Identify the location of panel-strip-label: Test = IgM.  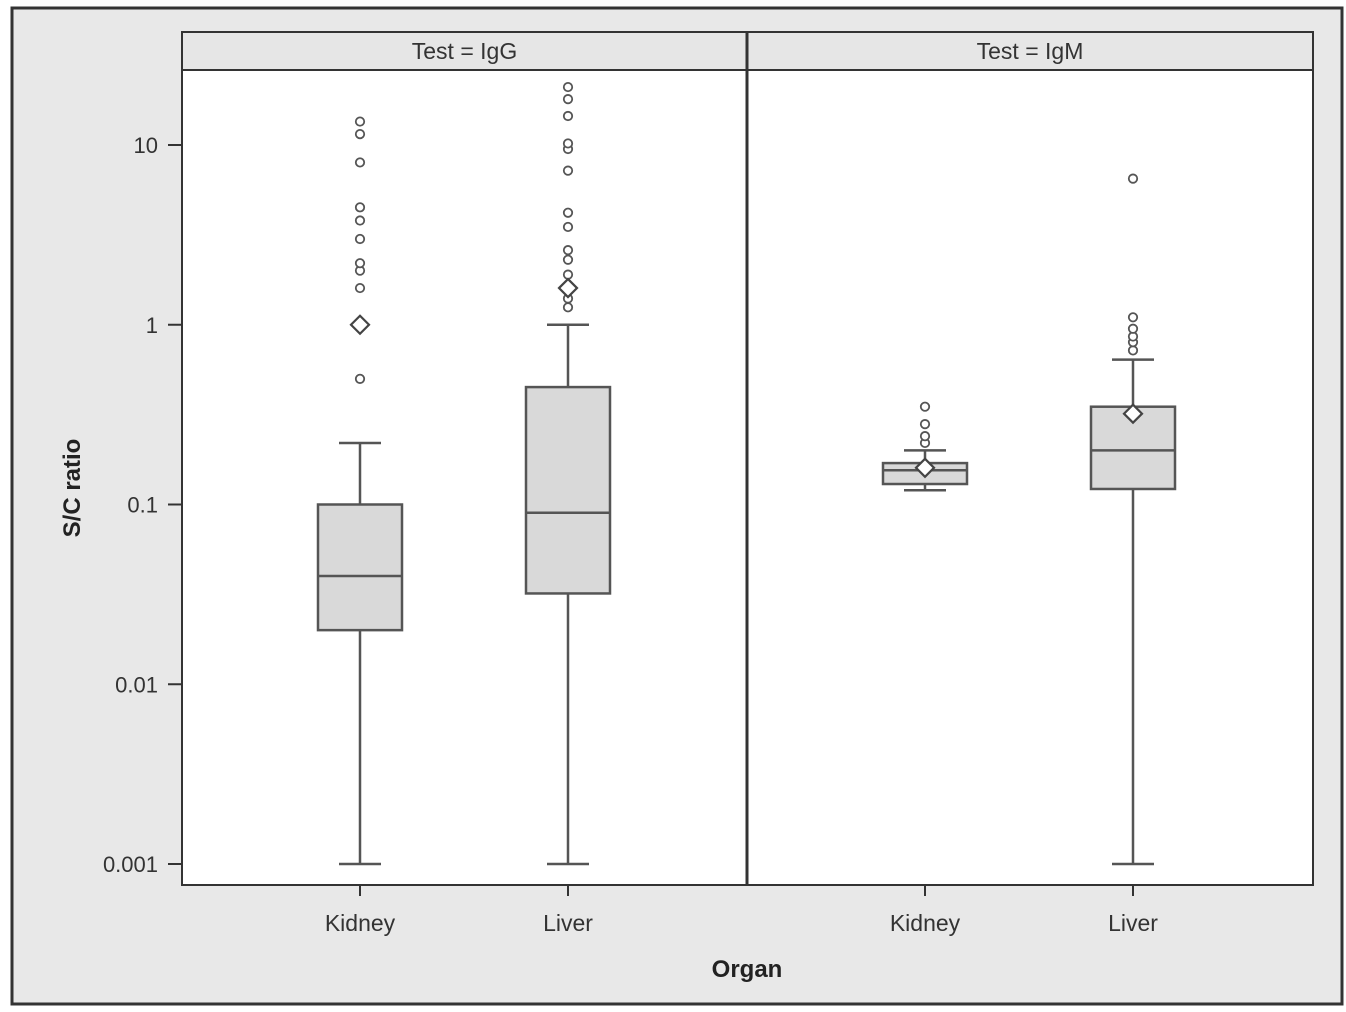
(1030, 51).